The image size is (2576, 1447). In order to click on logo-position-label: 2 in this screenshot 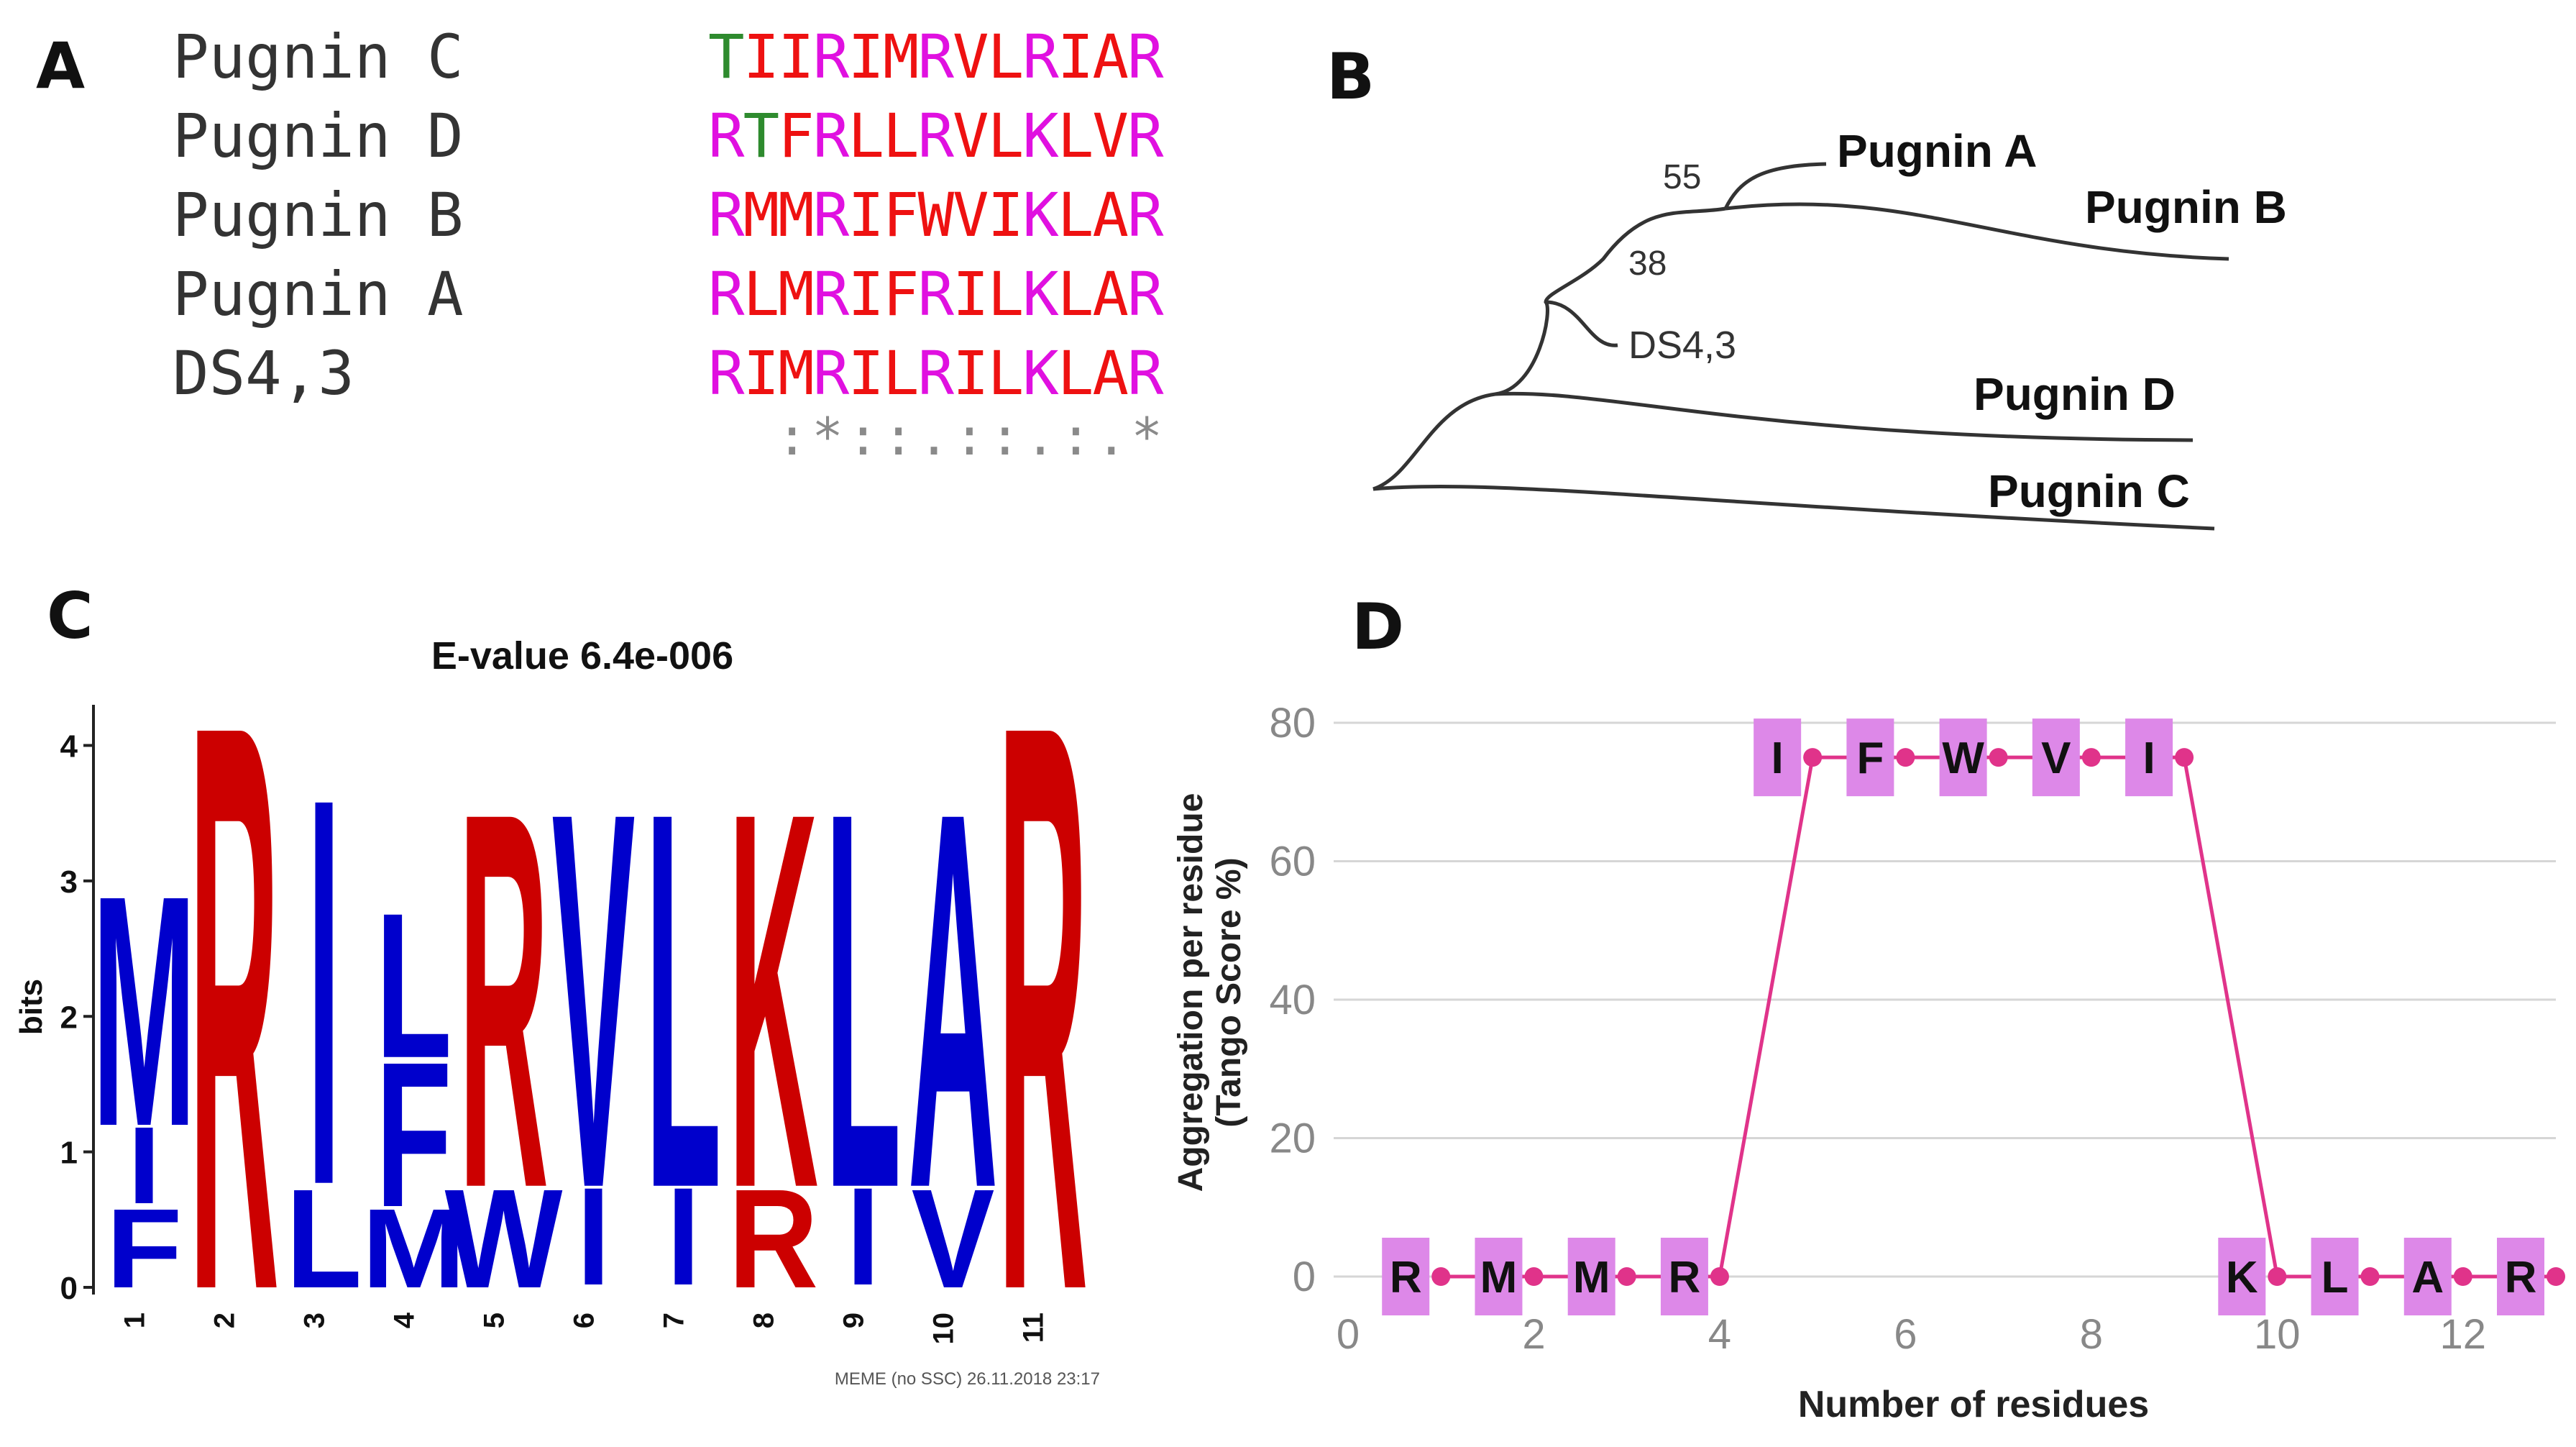, I will do `click(225, 1320)`.